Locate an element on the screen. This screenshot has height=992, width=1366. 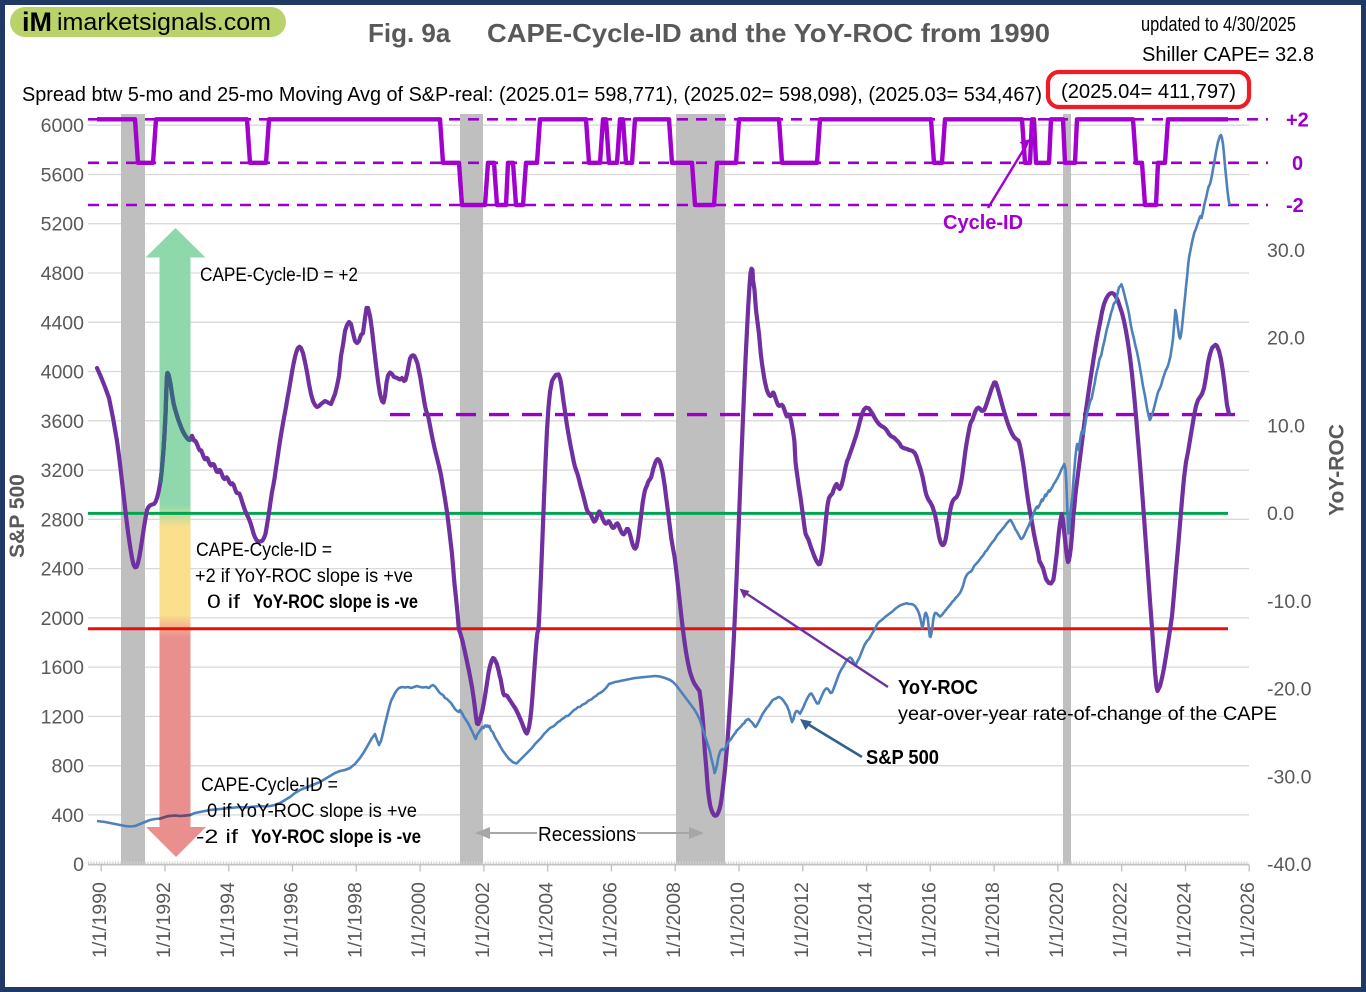
svg-text: 400 is located at coordinates (67, 816).